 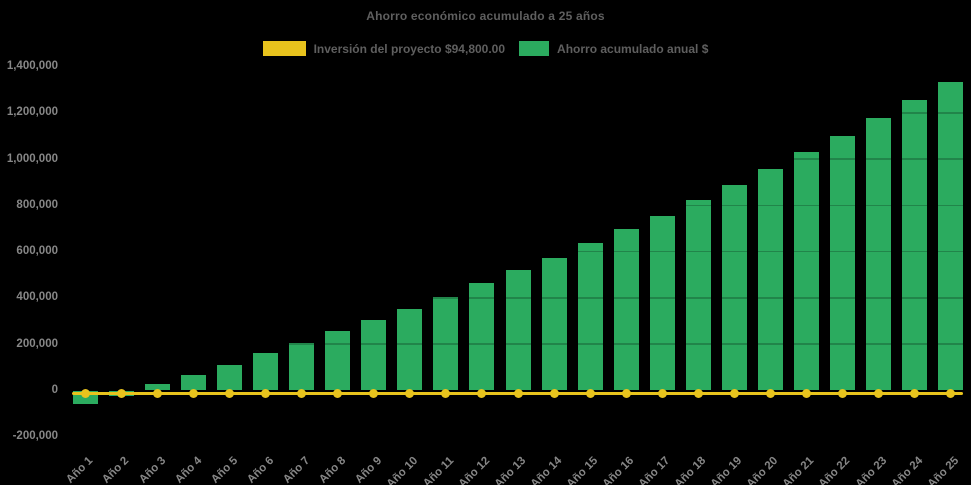 What do you see at coordinates (799, 469) in the screenshot?
I see `x-axis-label: Año 21` at bounding box center [799, 469].